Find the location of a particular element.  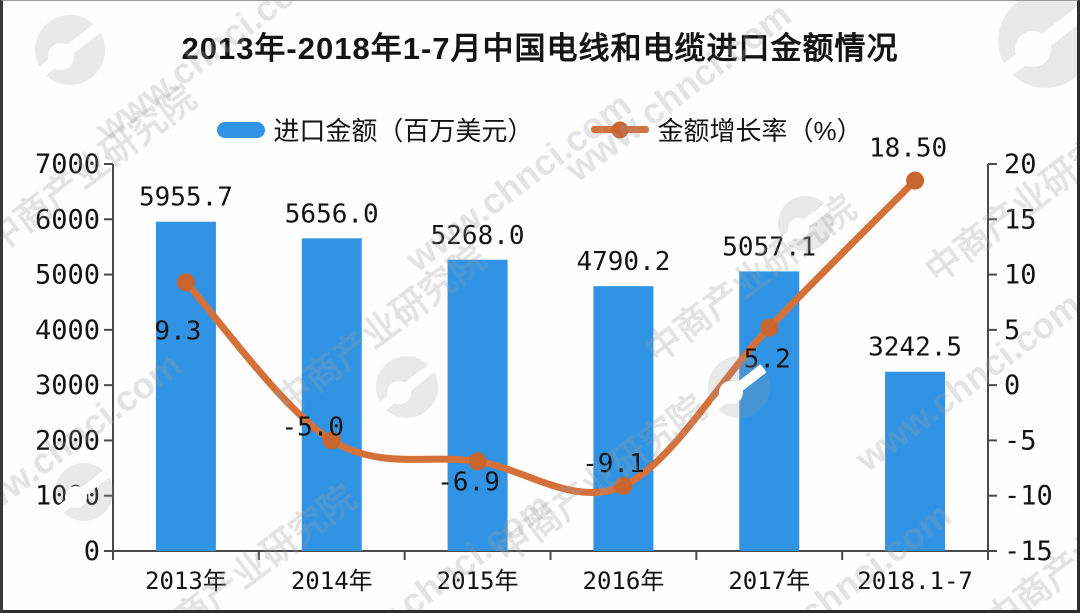

line-series-dot-icon is located at coordinates (620, 129).